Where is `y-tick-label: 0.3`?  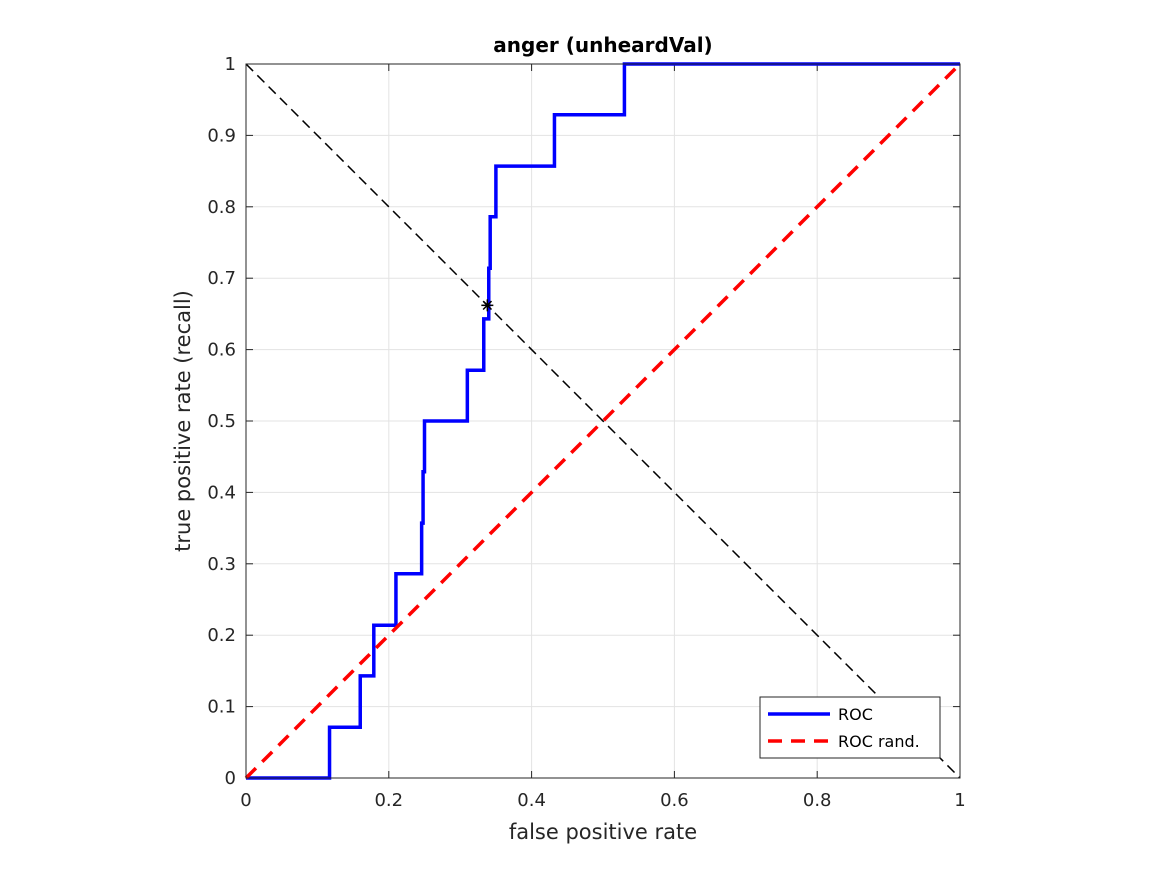 y-tick-label: 0.3 is located at coordinates (221, 564).